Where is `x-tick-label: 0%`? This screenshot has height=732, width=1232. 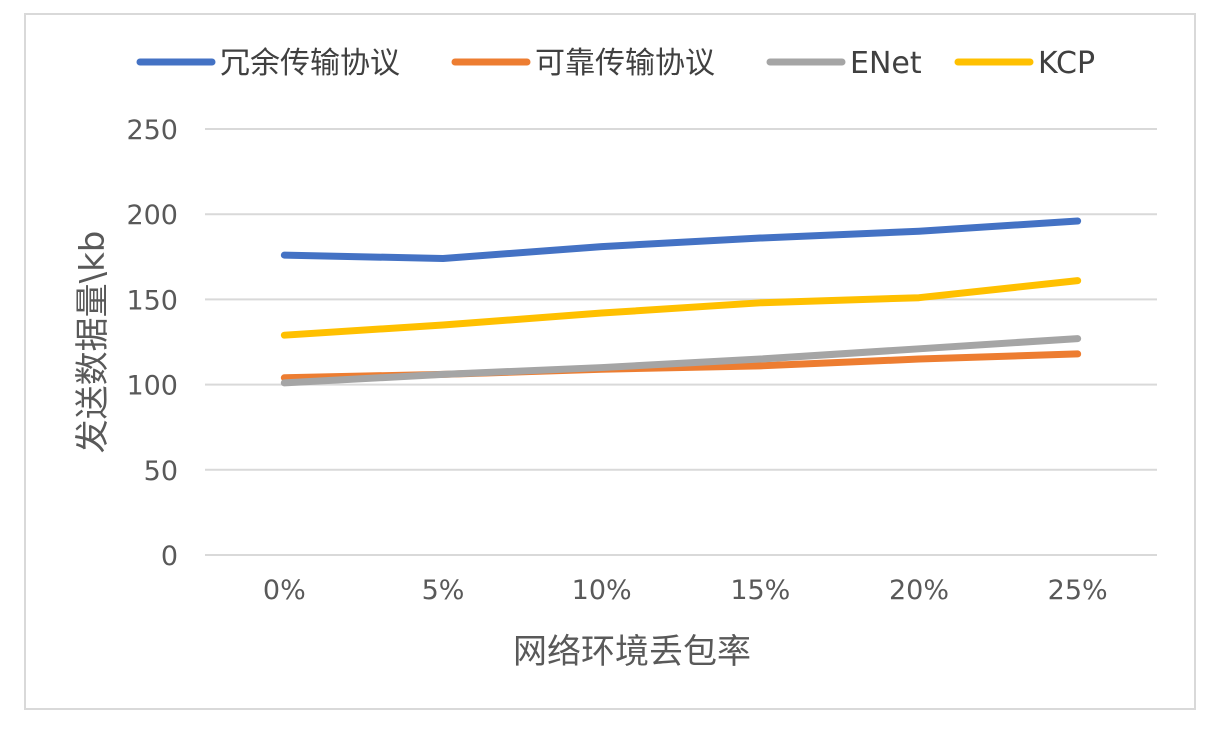
x-tick-label: 0% is located at coordinates (284, 590).